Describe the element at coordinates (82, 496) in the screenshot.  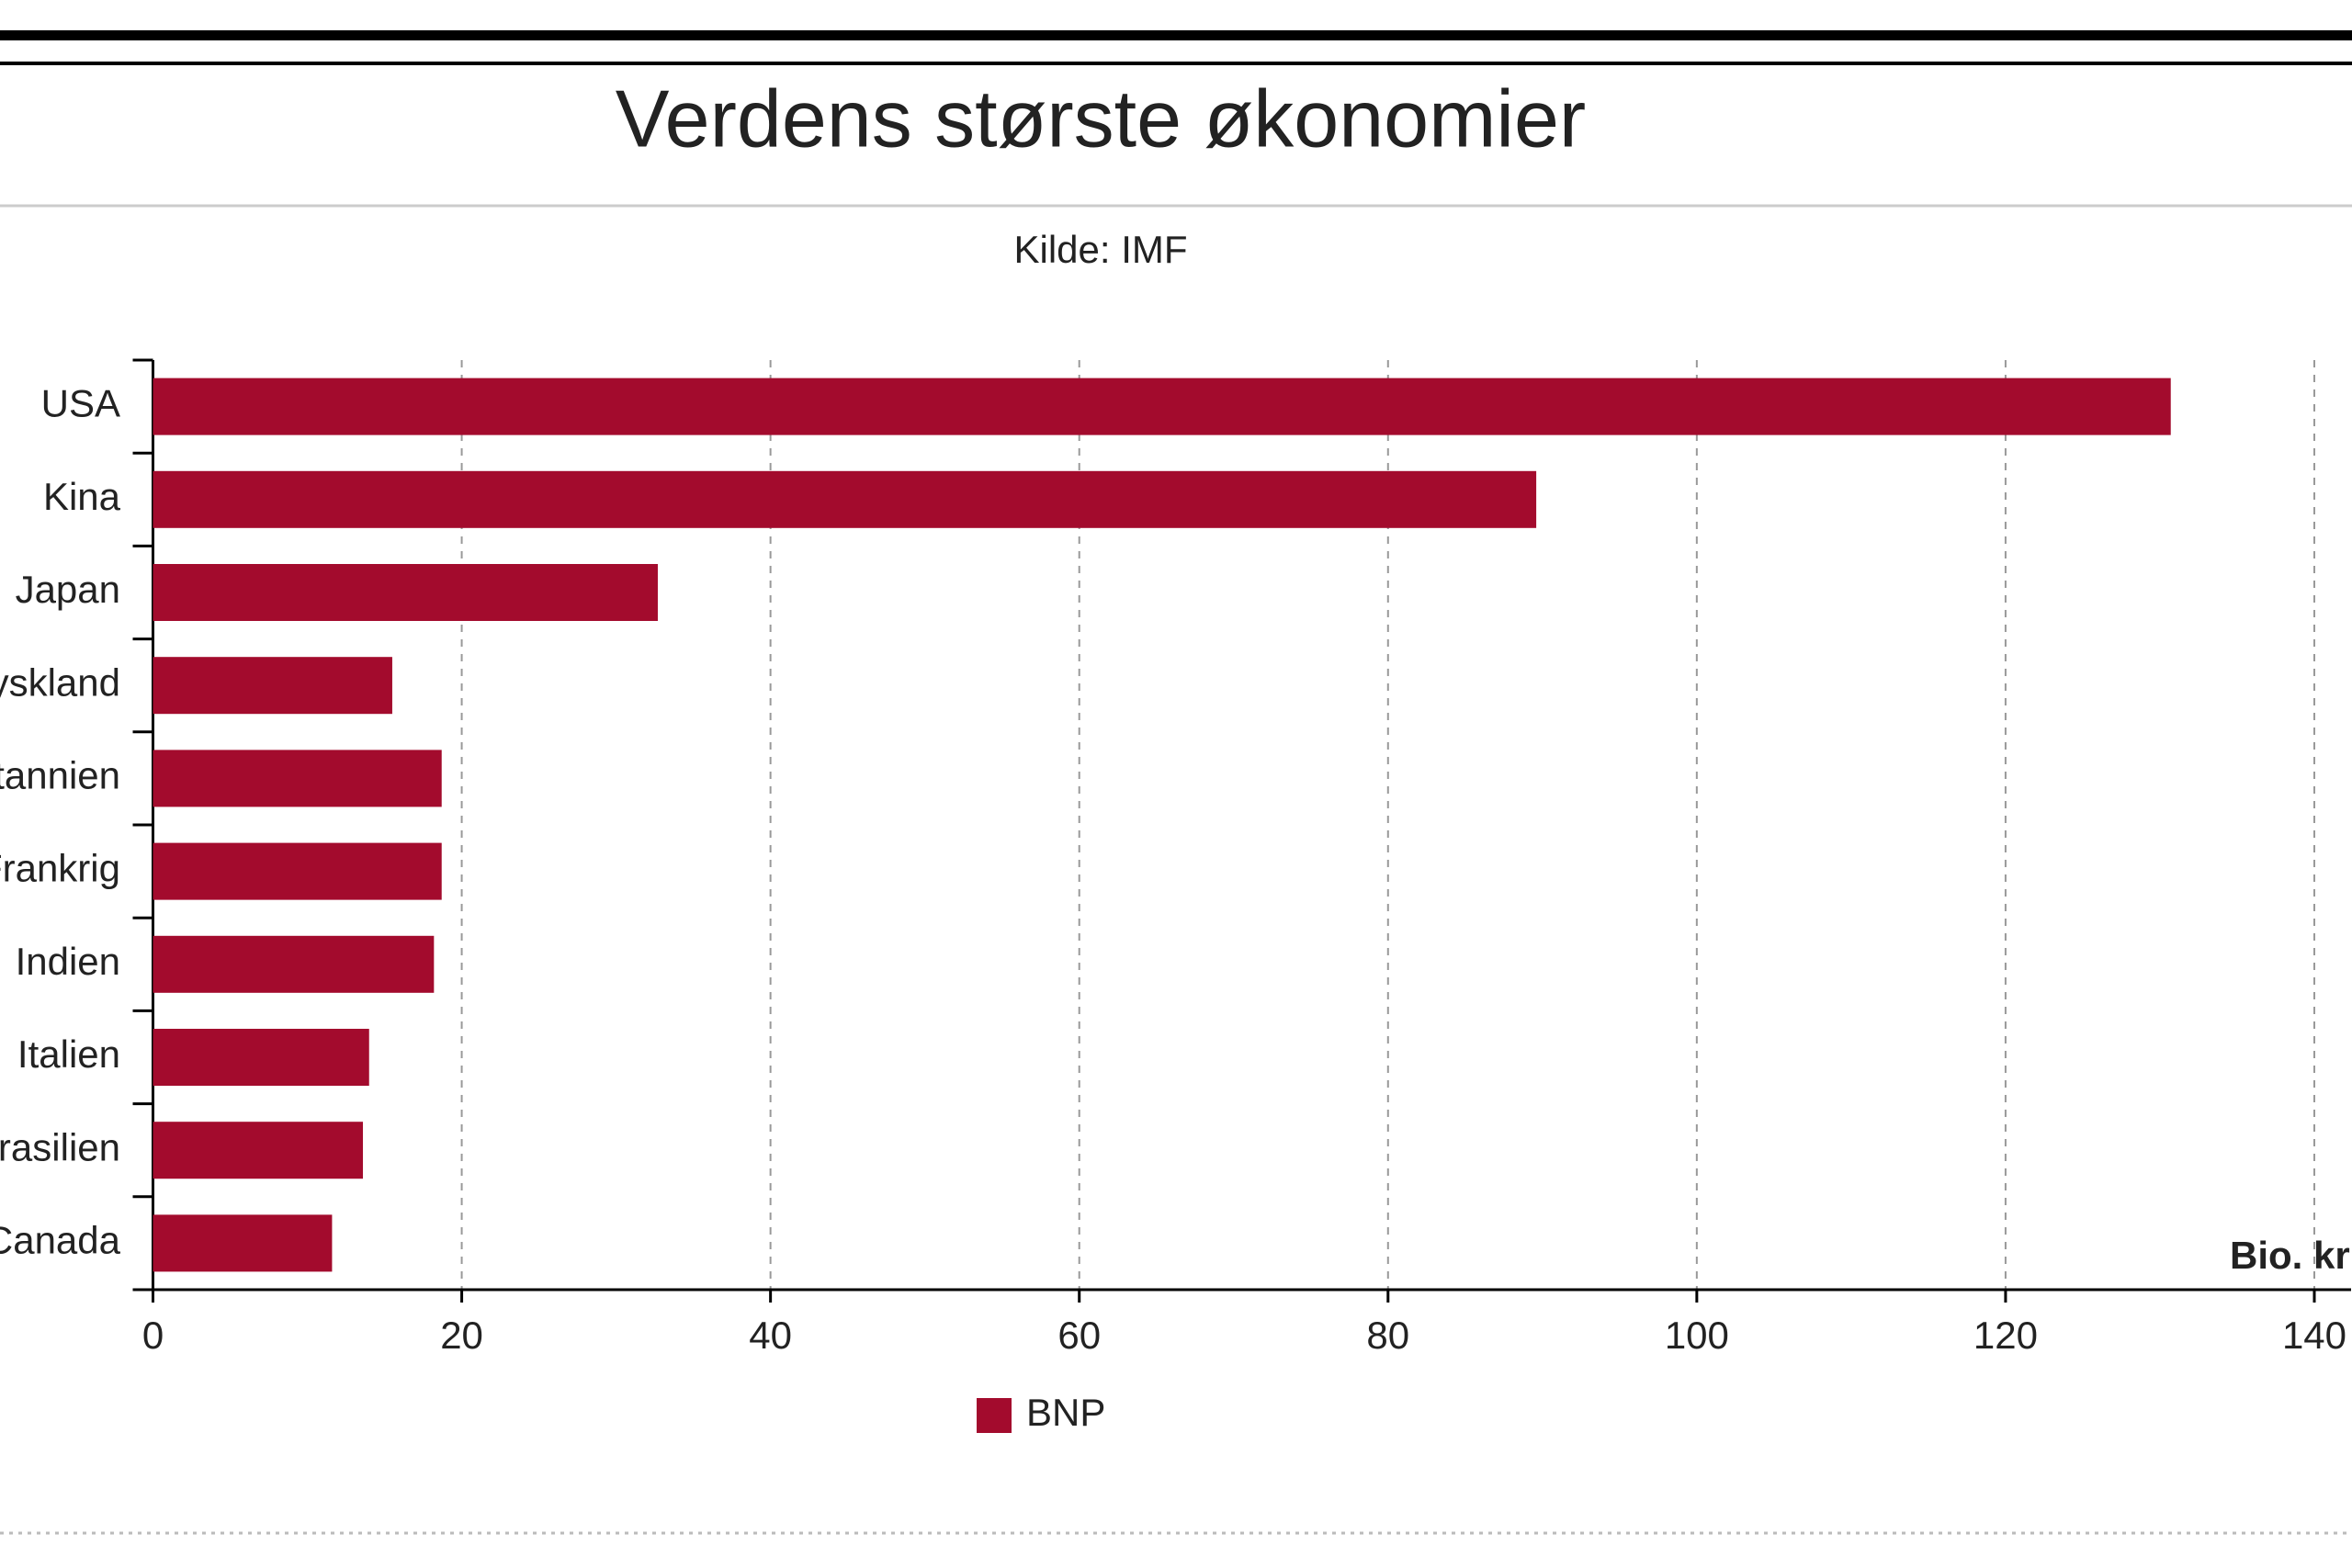
I see `y-tick-label: Kina` at that location.